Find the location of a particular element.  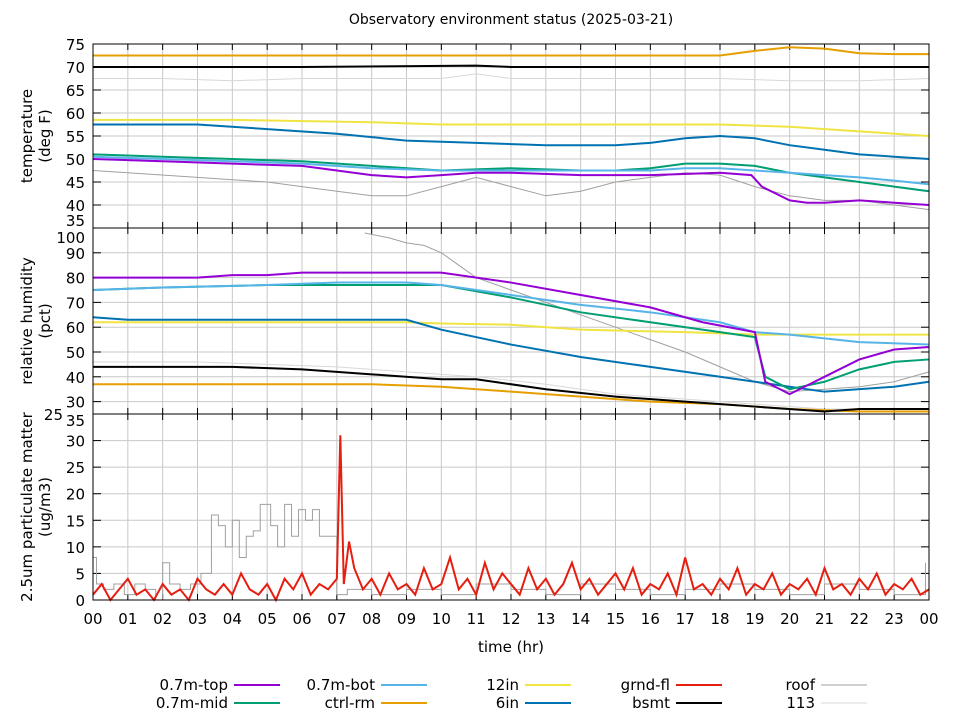

x-tick-label: 14 is located at coordinates (580, 619).